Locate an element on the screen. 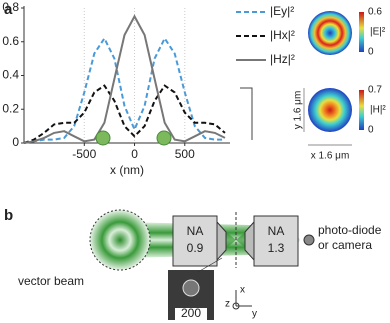 This screenshot has height=323, width=390. particle is located at coordinates (191, 288).